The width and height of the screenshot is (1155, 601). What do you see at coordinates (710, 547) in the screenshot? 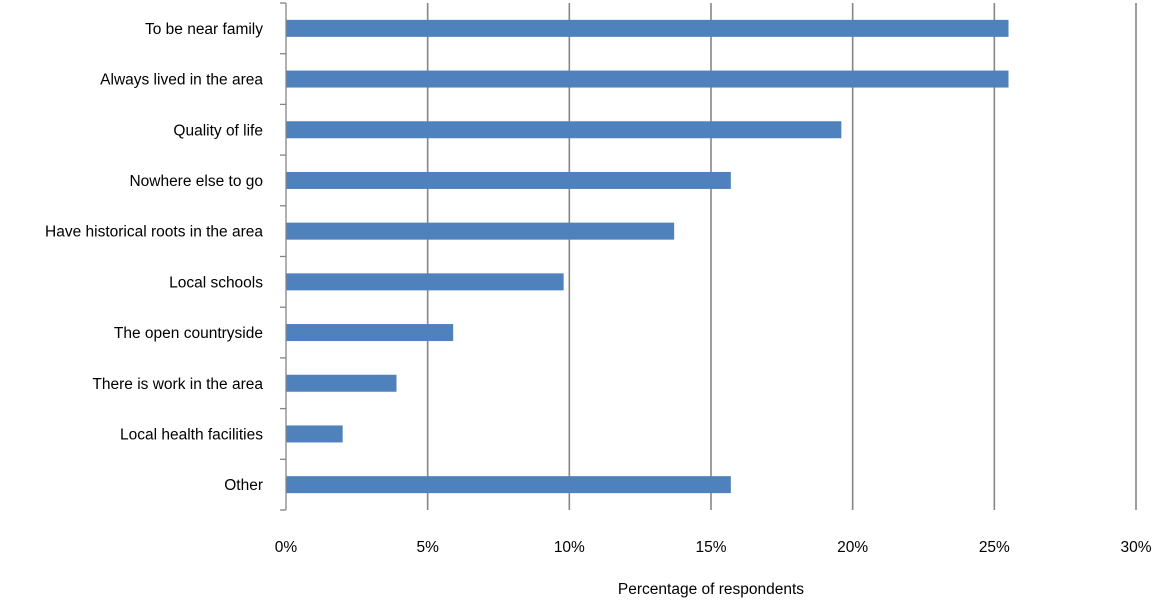
I see `x-tick-label: 15%` at bounding box center [710, 547].